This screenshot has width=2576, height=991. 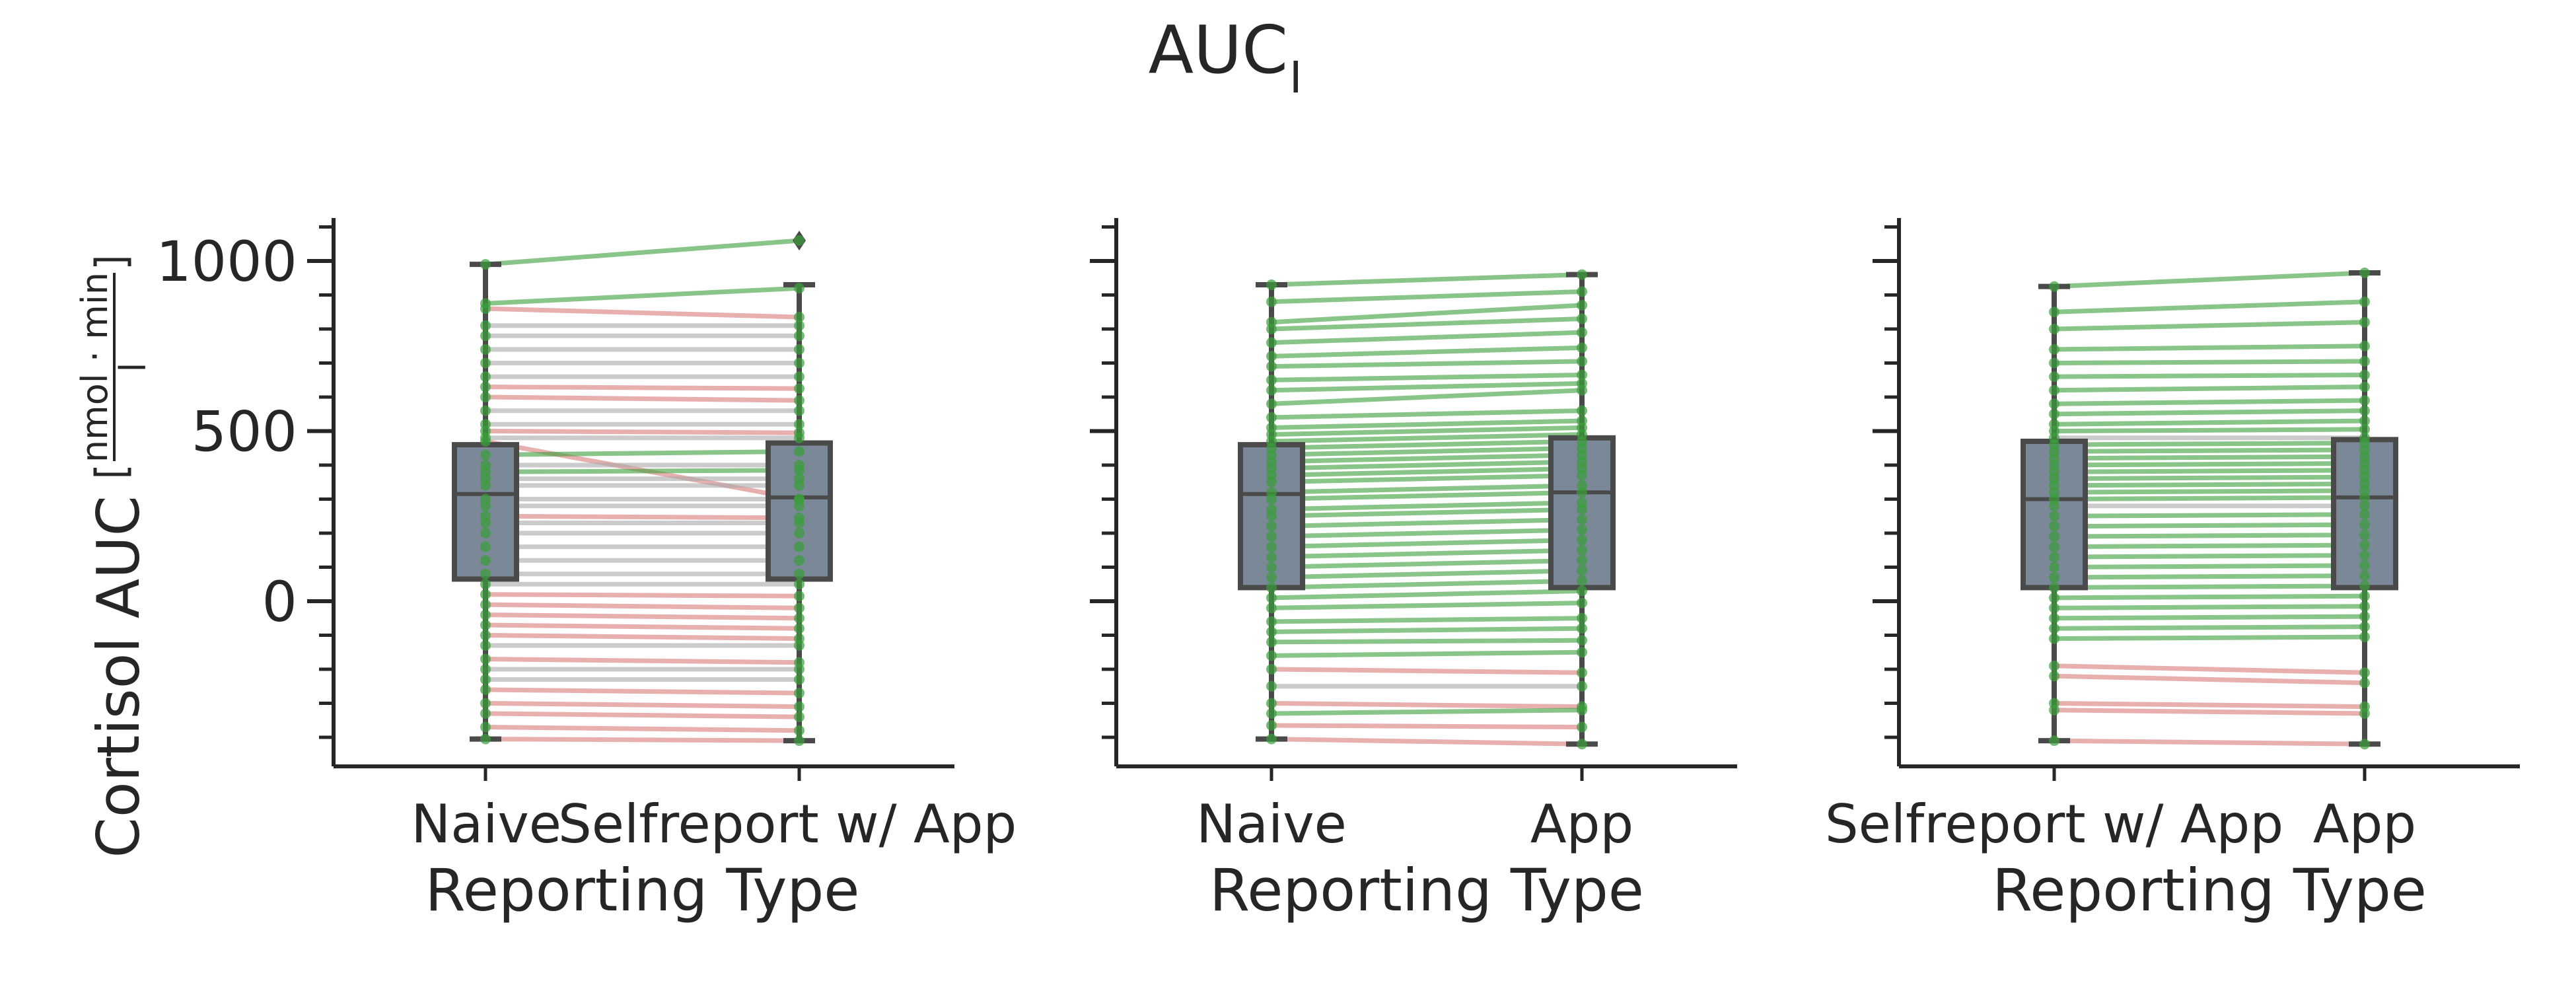 What do you see at coordinates (1271, 824) in the screenshot?
I see `x-tick-label: Naive` at bounding box center [1271, 824].